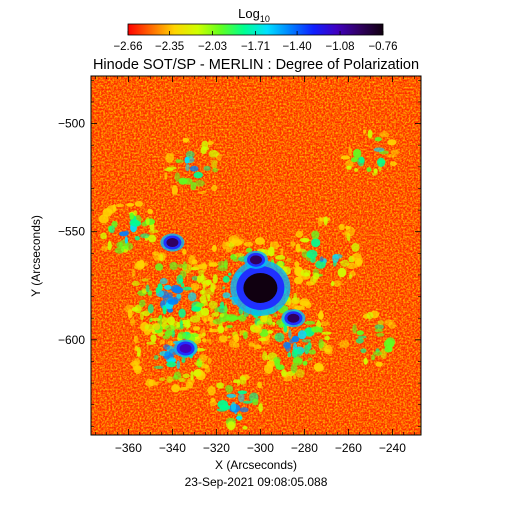 This screenshot has width=512, height=517. Describe the element at coordinates (260, 287) in the screenshot. I see `sunspot-umbra` at that location.